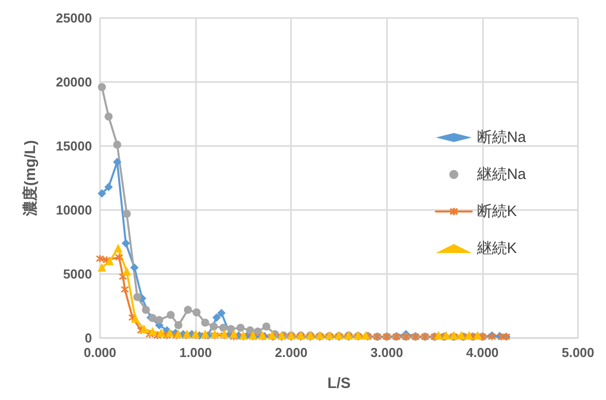  Describe the element at coordinates (74, 82) in the screenshot. I see `y-tick-label: 20000` at that location.